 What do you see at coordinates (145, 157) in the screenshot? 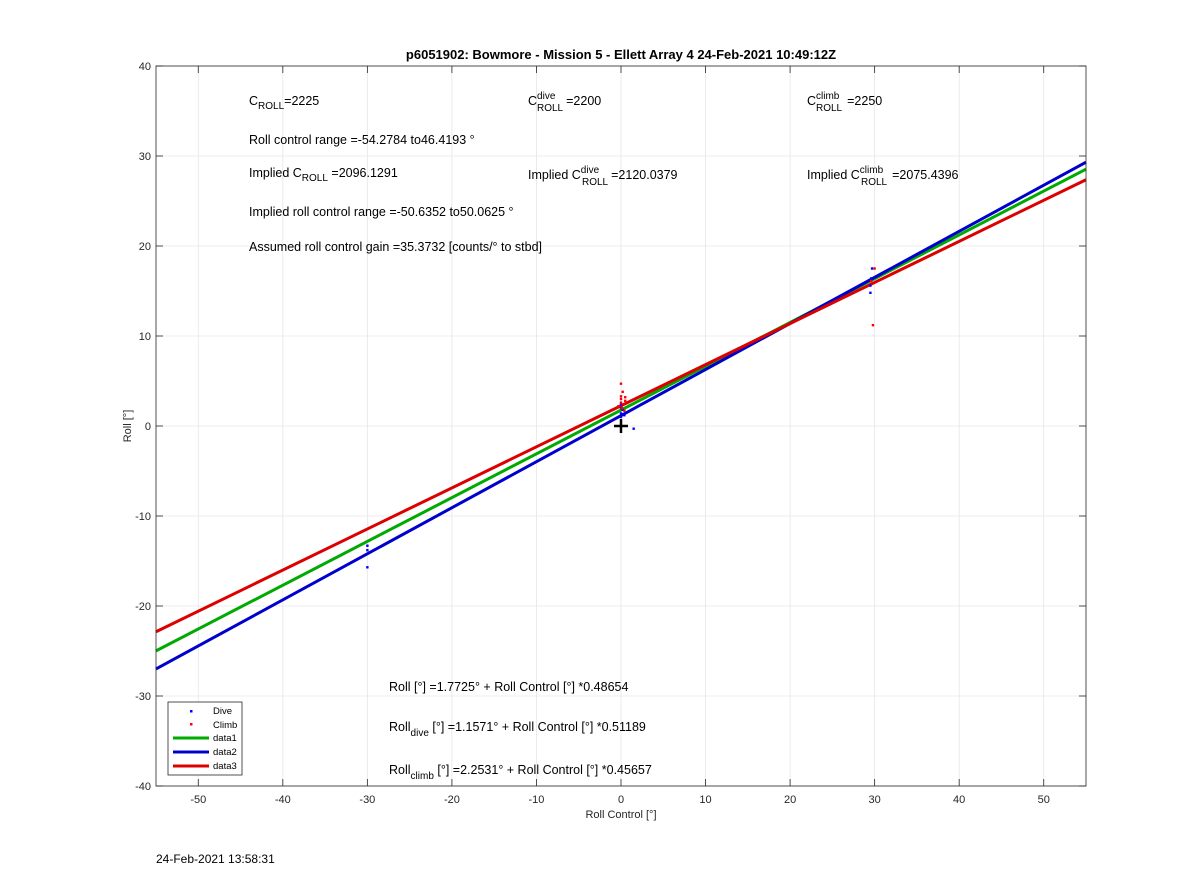
I see `tick-label-y-30: 30` at bounding box center [145, 157].